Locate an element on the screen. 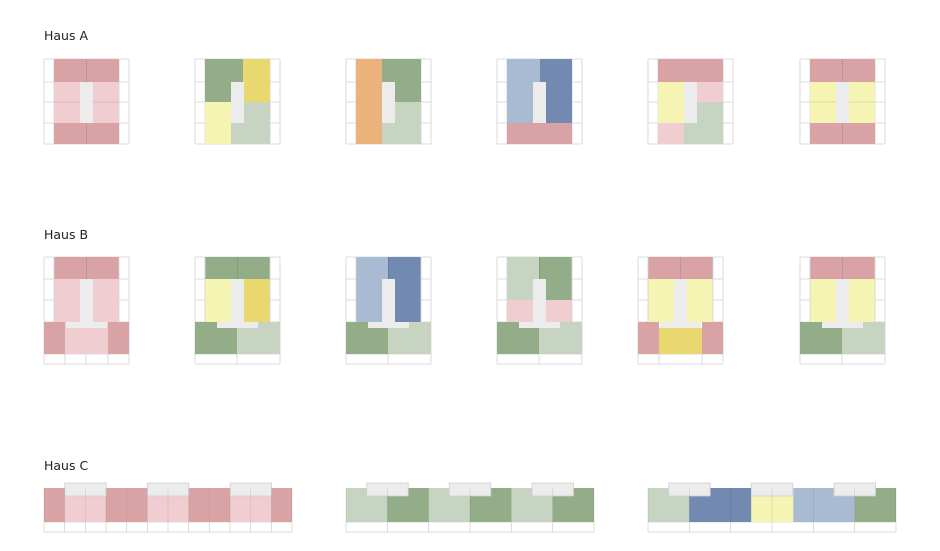 The height and width of the screenshot is (551, 940). section-title-haus-a: Haus A is located at coordinates (66, 35).